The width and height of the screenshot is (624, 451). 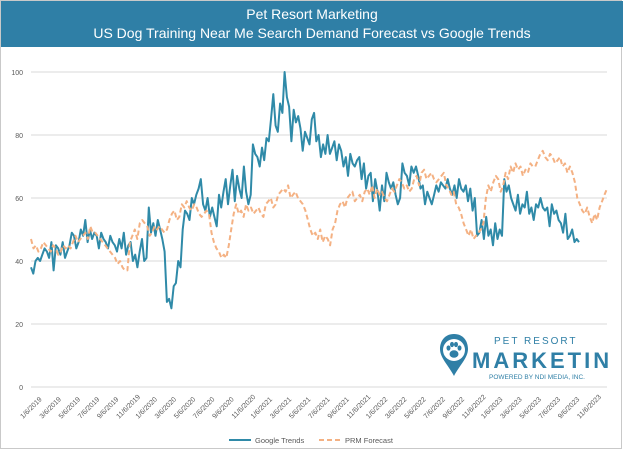 What do you see at coordinates (536, 341) in the screenshot?
I see `logo-top-text: PET RESORT` at bounding box center [536, 341].